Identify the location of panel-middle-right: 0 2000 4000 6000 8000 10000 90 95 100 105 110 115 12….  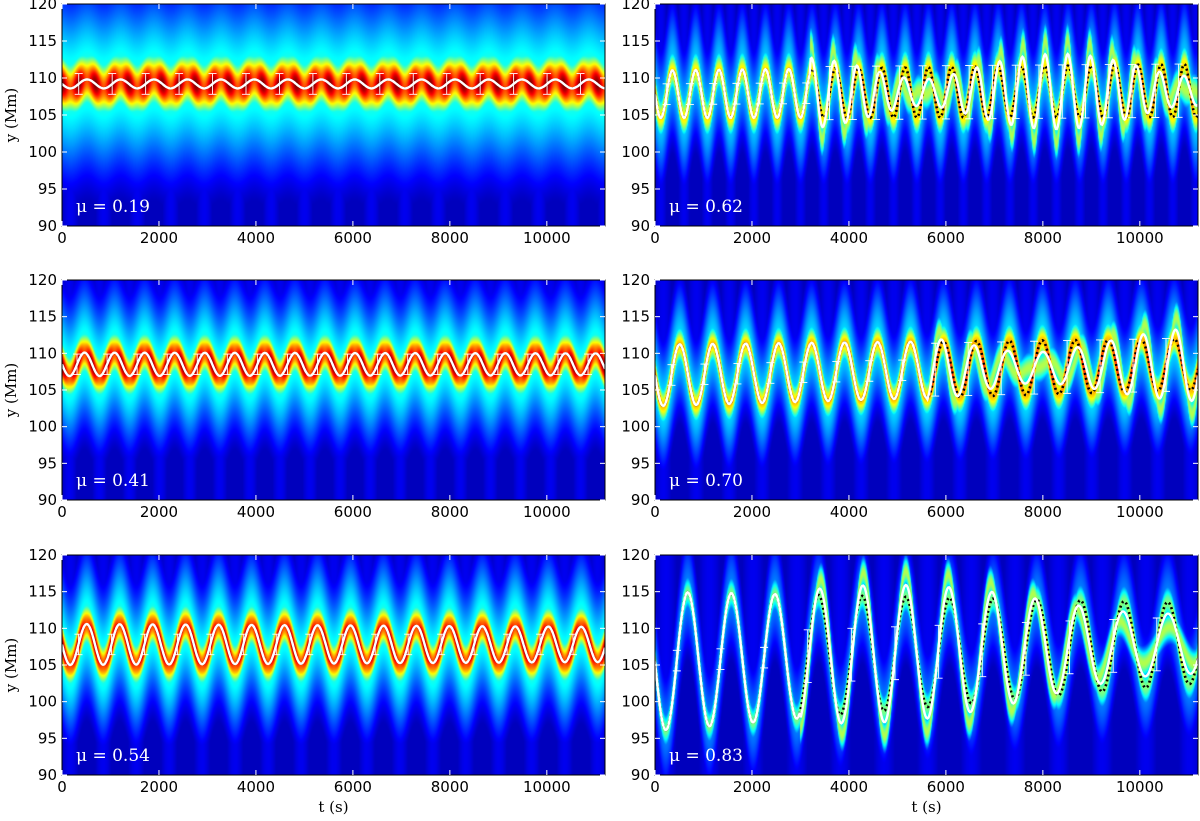
(910, 396).